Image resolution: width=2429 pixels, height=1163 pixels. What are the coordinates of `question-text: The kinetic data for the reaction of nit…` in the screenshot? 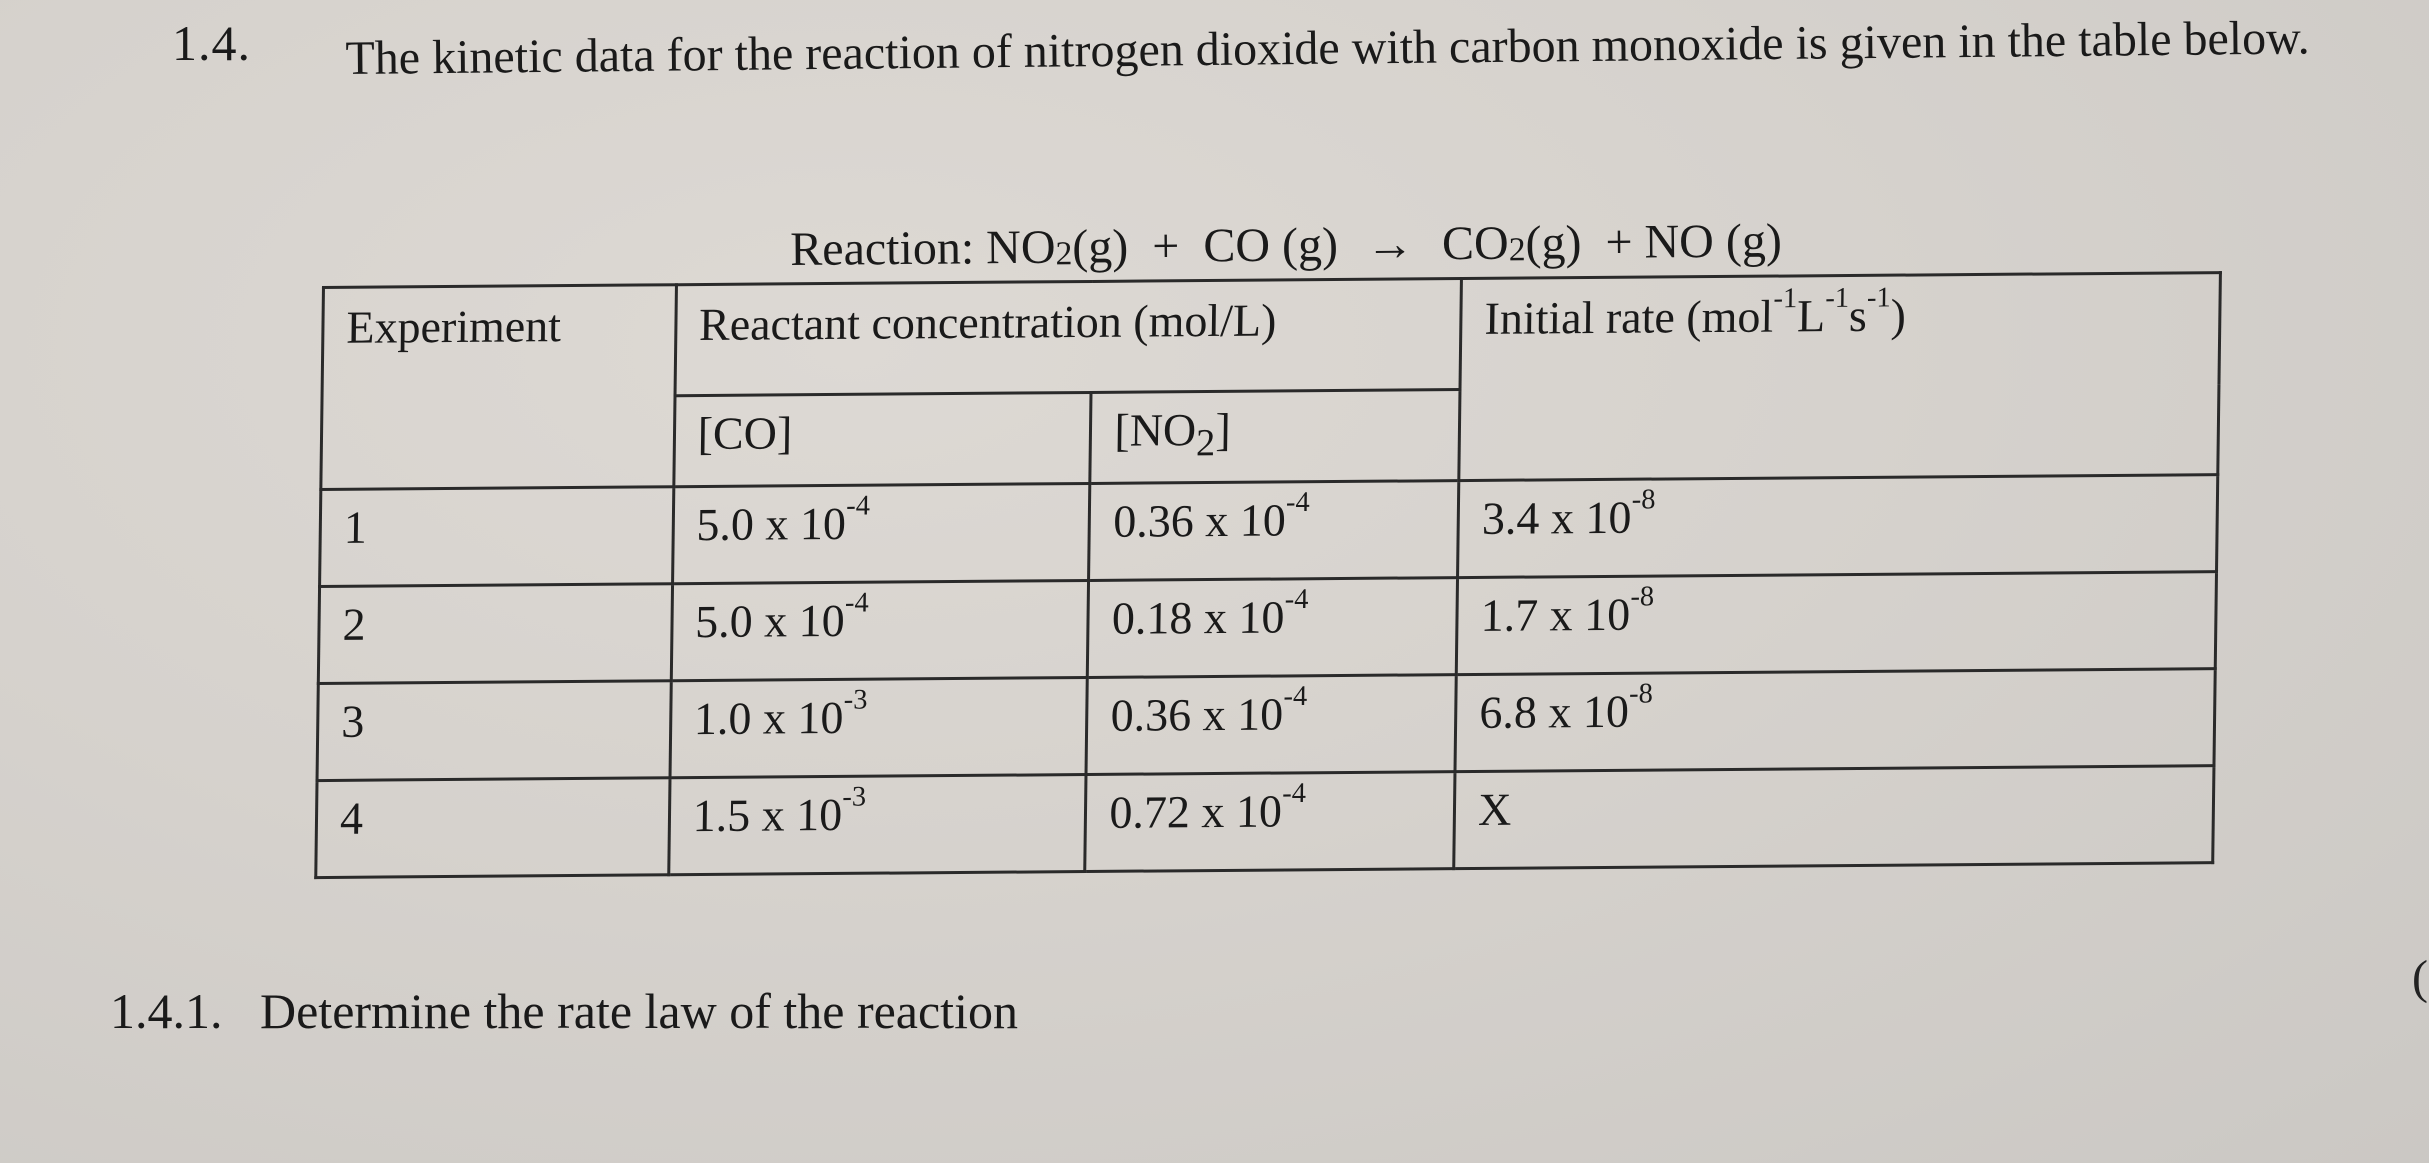 It's located at (1327, 48).